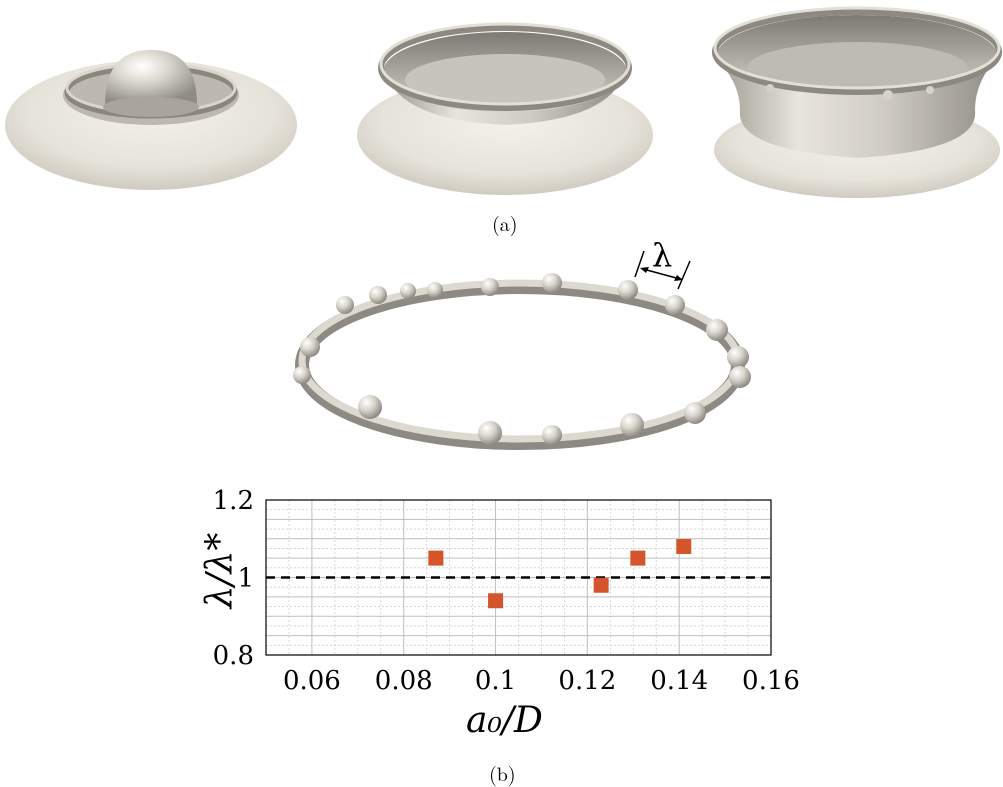 The width and height of the screenshot is (1003, 787). I want to click on splash-render-early, so click(151, 120).